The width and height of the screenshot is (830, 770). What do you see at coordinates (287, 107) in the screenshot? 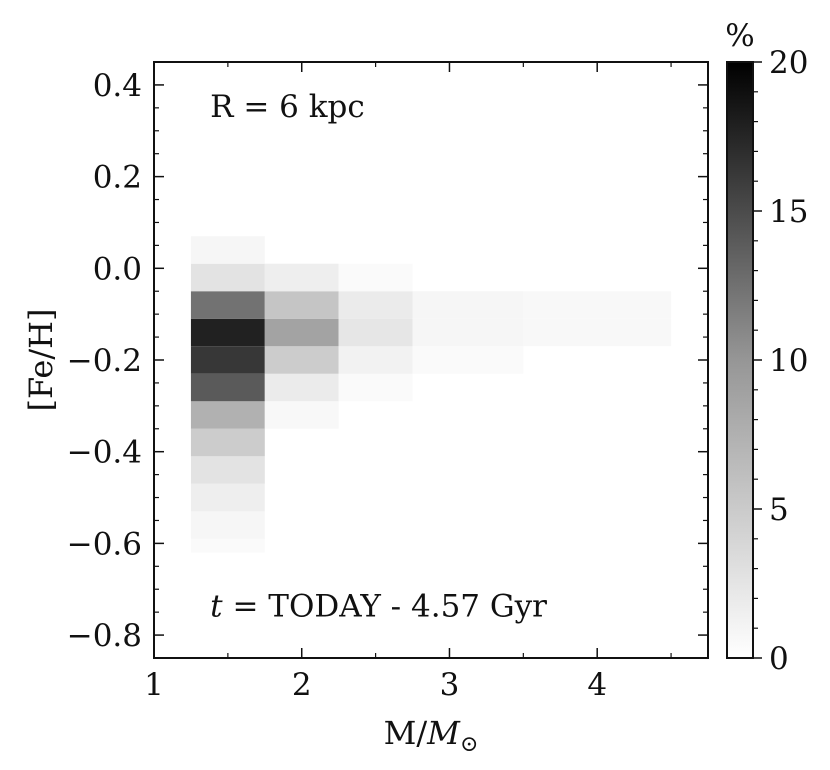
I see `annotation-radius: R = 6 kpc` at bounding box center [287, 107].